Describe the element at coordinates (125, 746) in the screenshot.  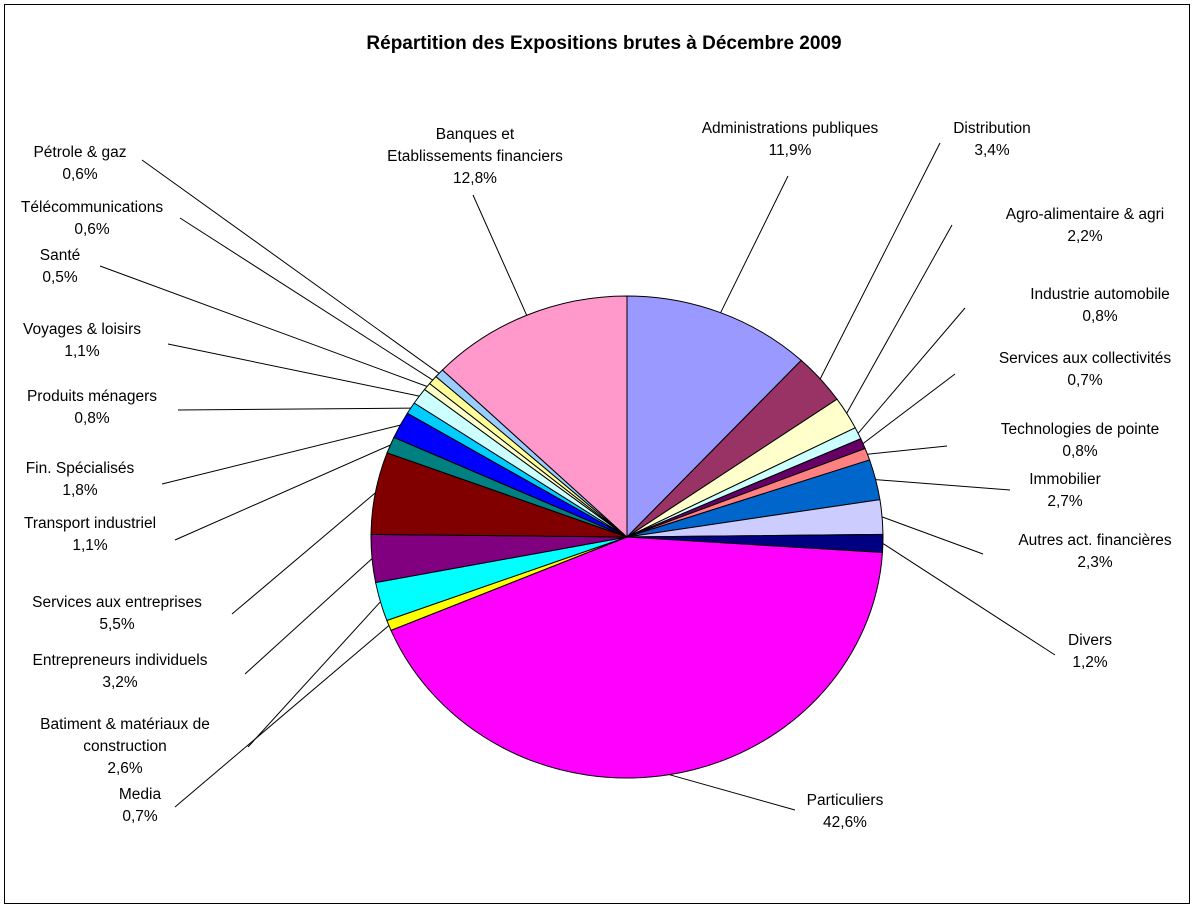
I see `slice-label: Batiment & matériaux de construction 2,6%` at that location.